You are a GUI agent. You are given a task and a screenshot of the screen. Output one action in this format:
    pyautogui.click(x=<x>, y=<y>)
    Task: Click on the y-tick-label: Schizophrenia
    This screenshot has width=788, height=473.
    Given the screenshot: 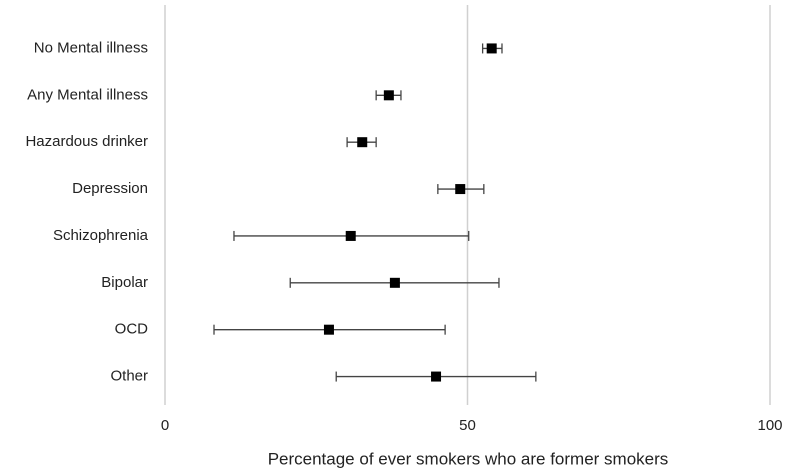 What is the action you would take?
    pyautogui.click(x=101, y=235)
    